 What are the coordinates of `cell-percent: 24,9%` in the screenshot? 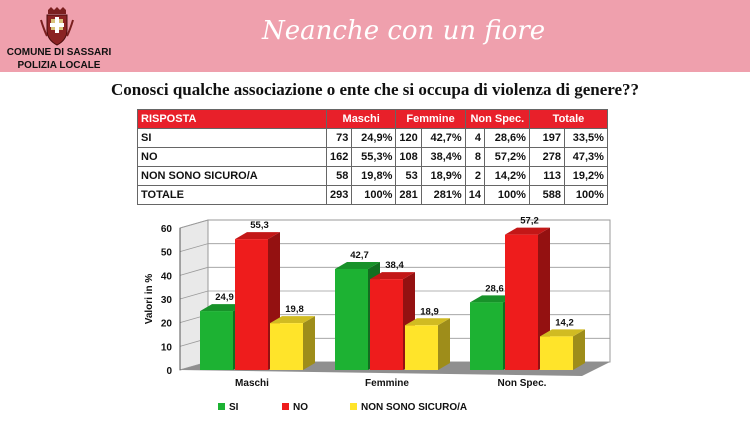 It's located at (374, 138).